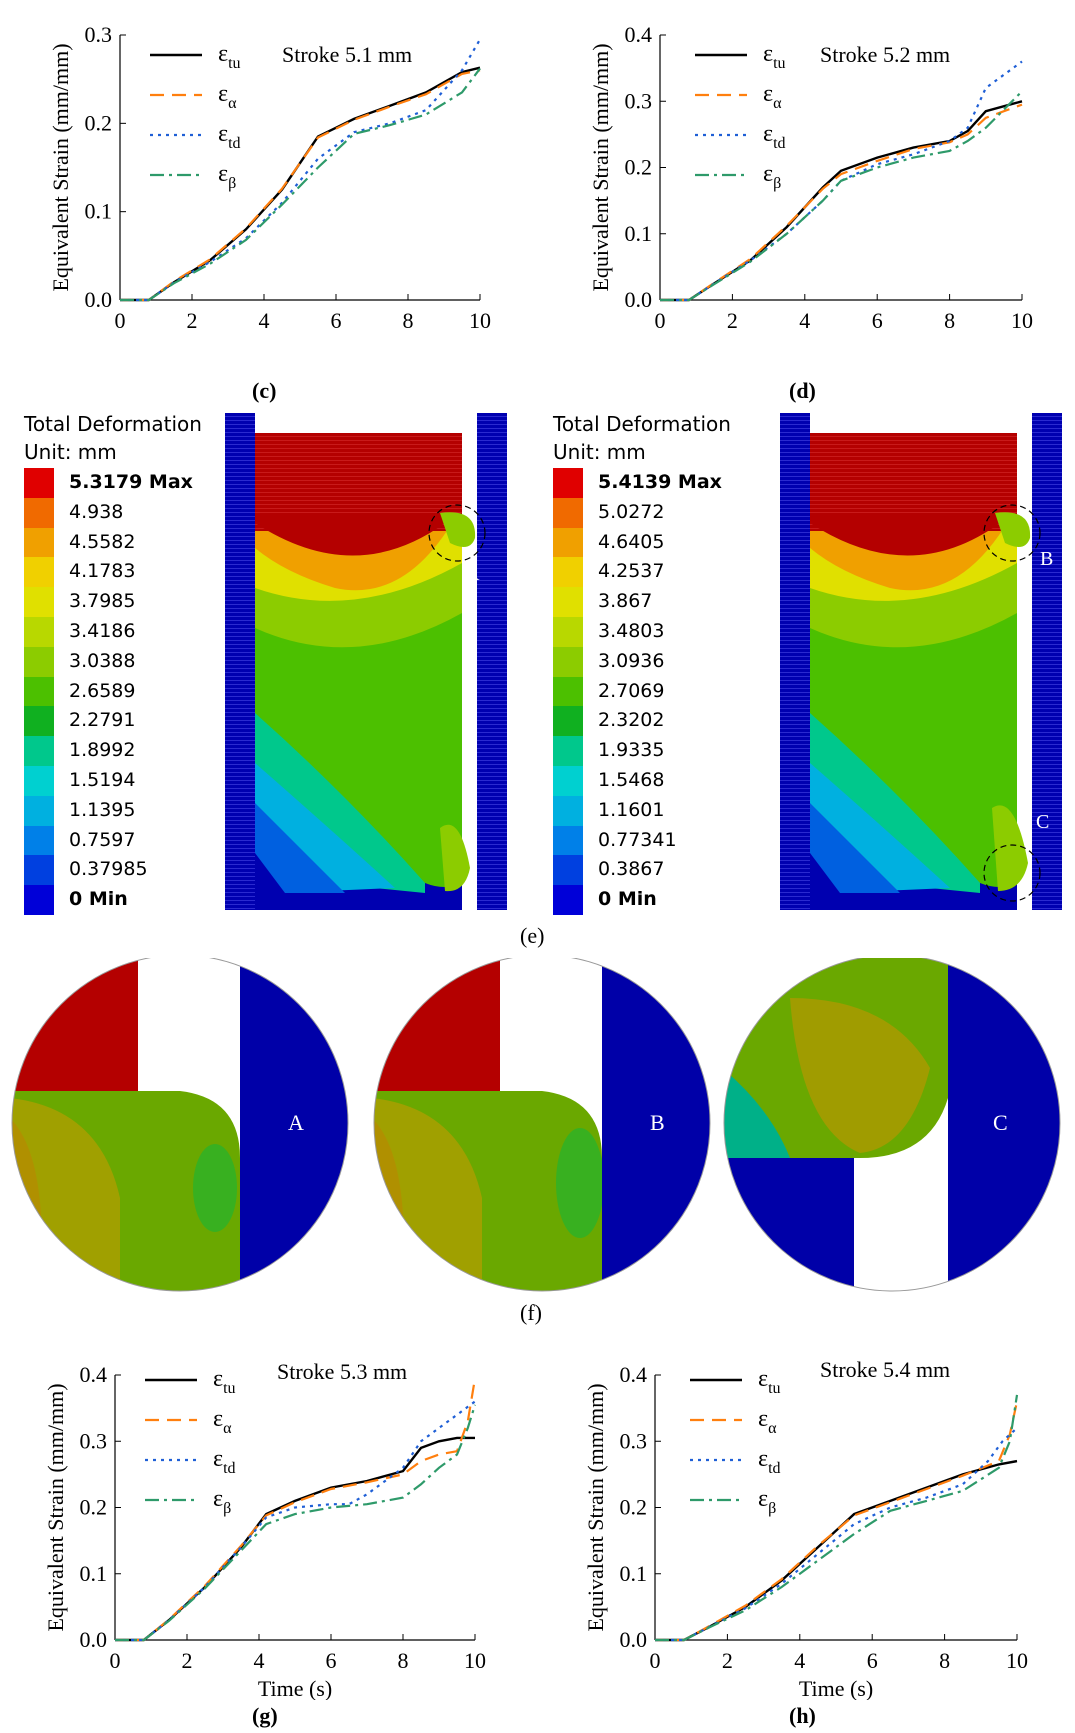  What do you see at coordinates (108, 869) in the screenshot?
I see `colorbar-label: 0.37985` at bounding box center [108, 869].